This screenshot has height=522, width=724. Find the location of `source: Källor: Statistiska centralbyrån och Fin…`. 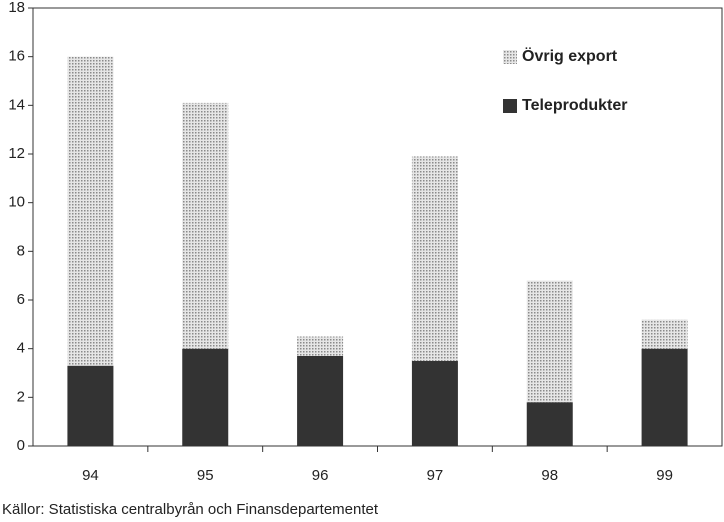

source: Källor: Statistiska centralbyrån och Fin… is located at coordinates (190, 509).